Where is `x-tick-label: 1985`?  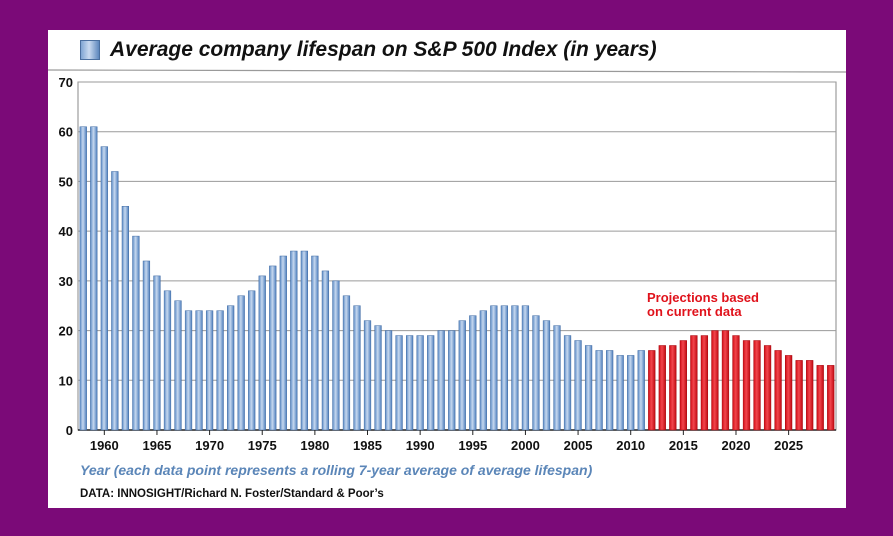 x-tick-label: 1985 is located at coordinates (367, 445).